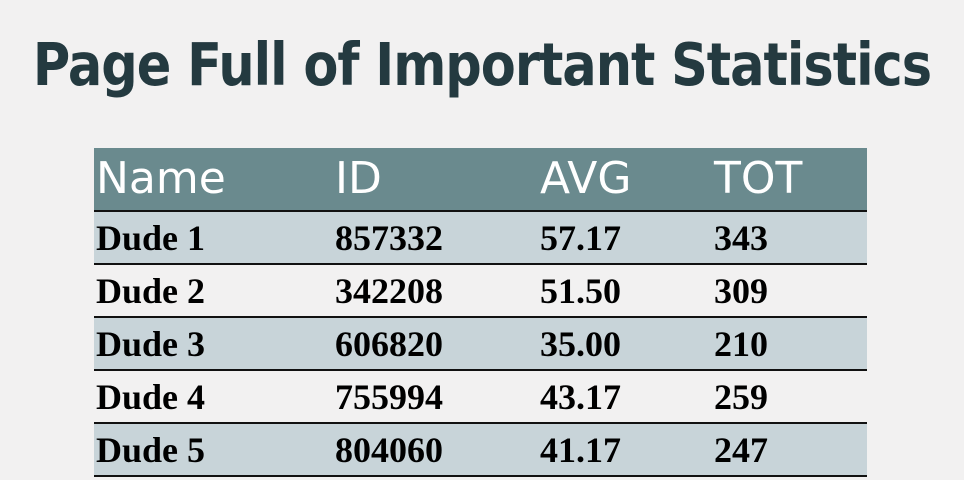  Describe the element at coordinates (625, 291) in the screenshot. I see `cell-avg: 51.50` at that location.